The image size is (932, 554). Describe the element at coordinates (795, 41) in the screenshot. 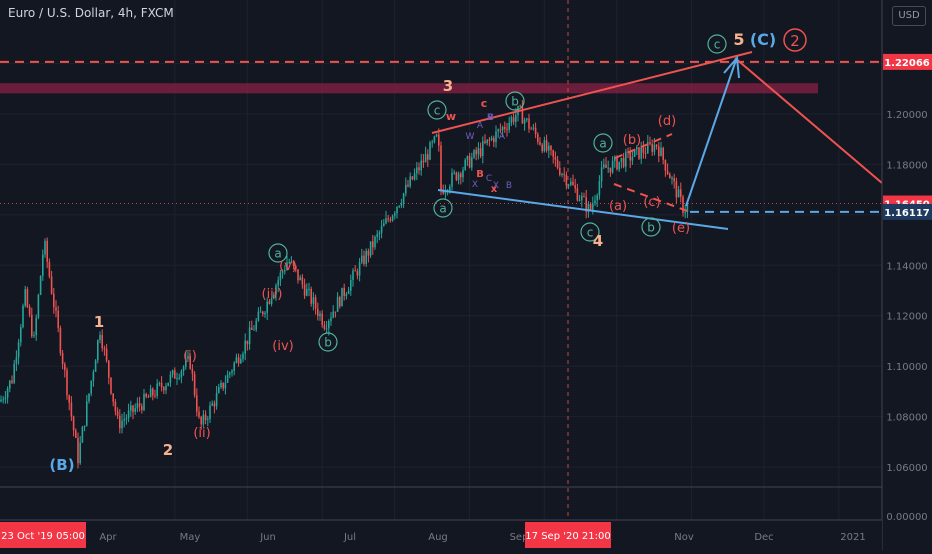

I see `wave-red-circle: 2` at that location.